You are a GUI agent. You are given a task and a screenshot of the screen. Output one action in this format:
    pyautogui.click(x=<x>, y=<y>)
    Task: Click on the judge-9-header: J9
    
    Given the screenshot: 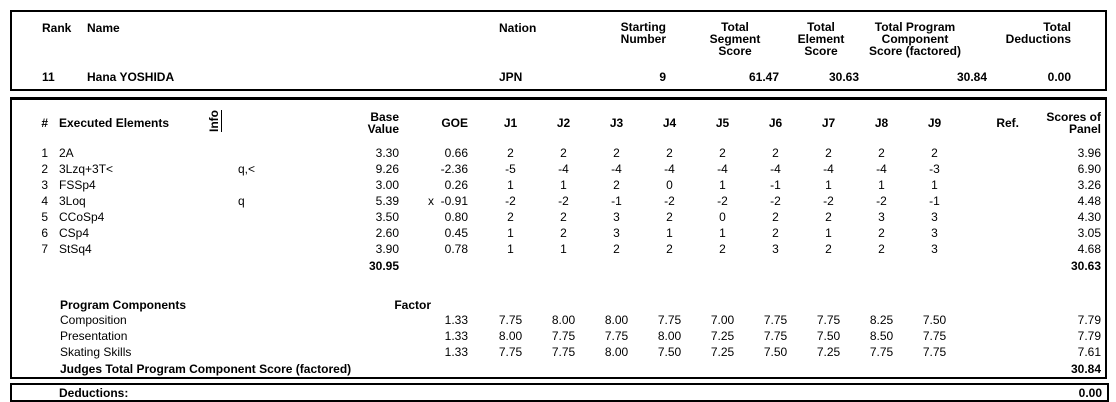 What is the action you would take?
    pyautogui.click(x=934, y=122)
    